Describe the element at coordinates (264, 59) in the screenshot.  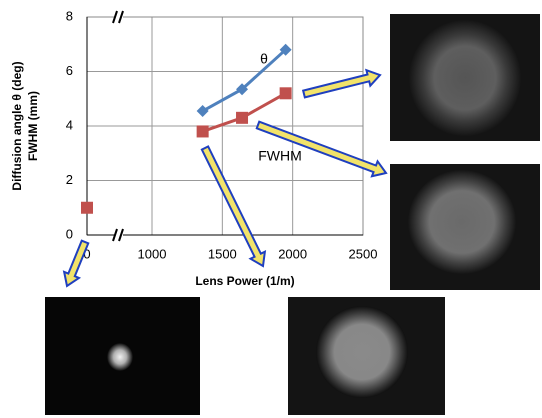
I see `series-label: θ` at that location.